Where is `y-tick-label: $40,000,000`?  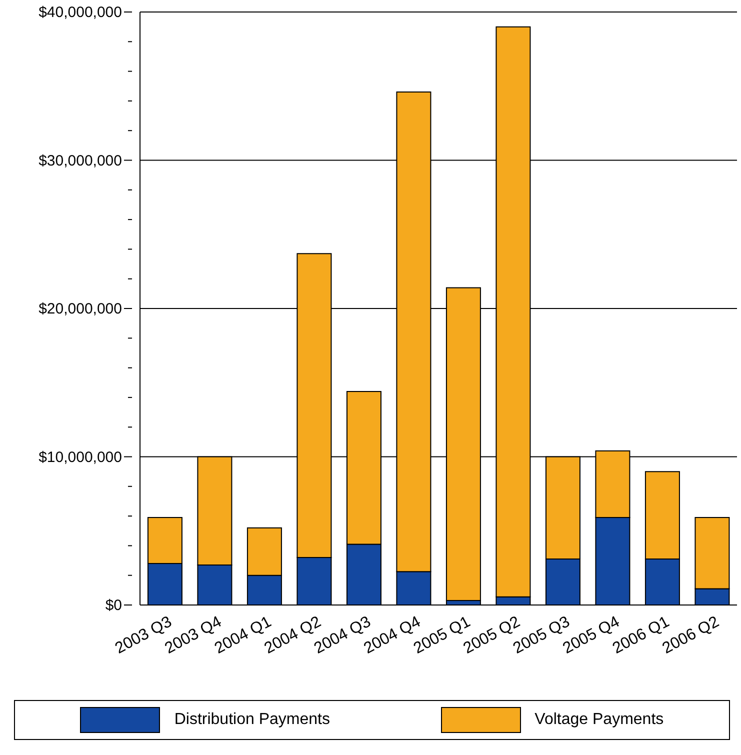 y-tick-label: $40,000,000 is located at coordinates (80, 12).